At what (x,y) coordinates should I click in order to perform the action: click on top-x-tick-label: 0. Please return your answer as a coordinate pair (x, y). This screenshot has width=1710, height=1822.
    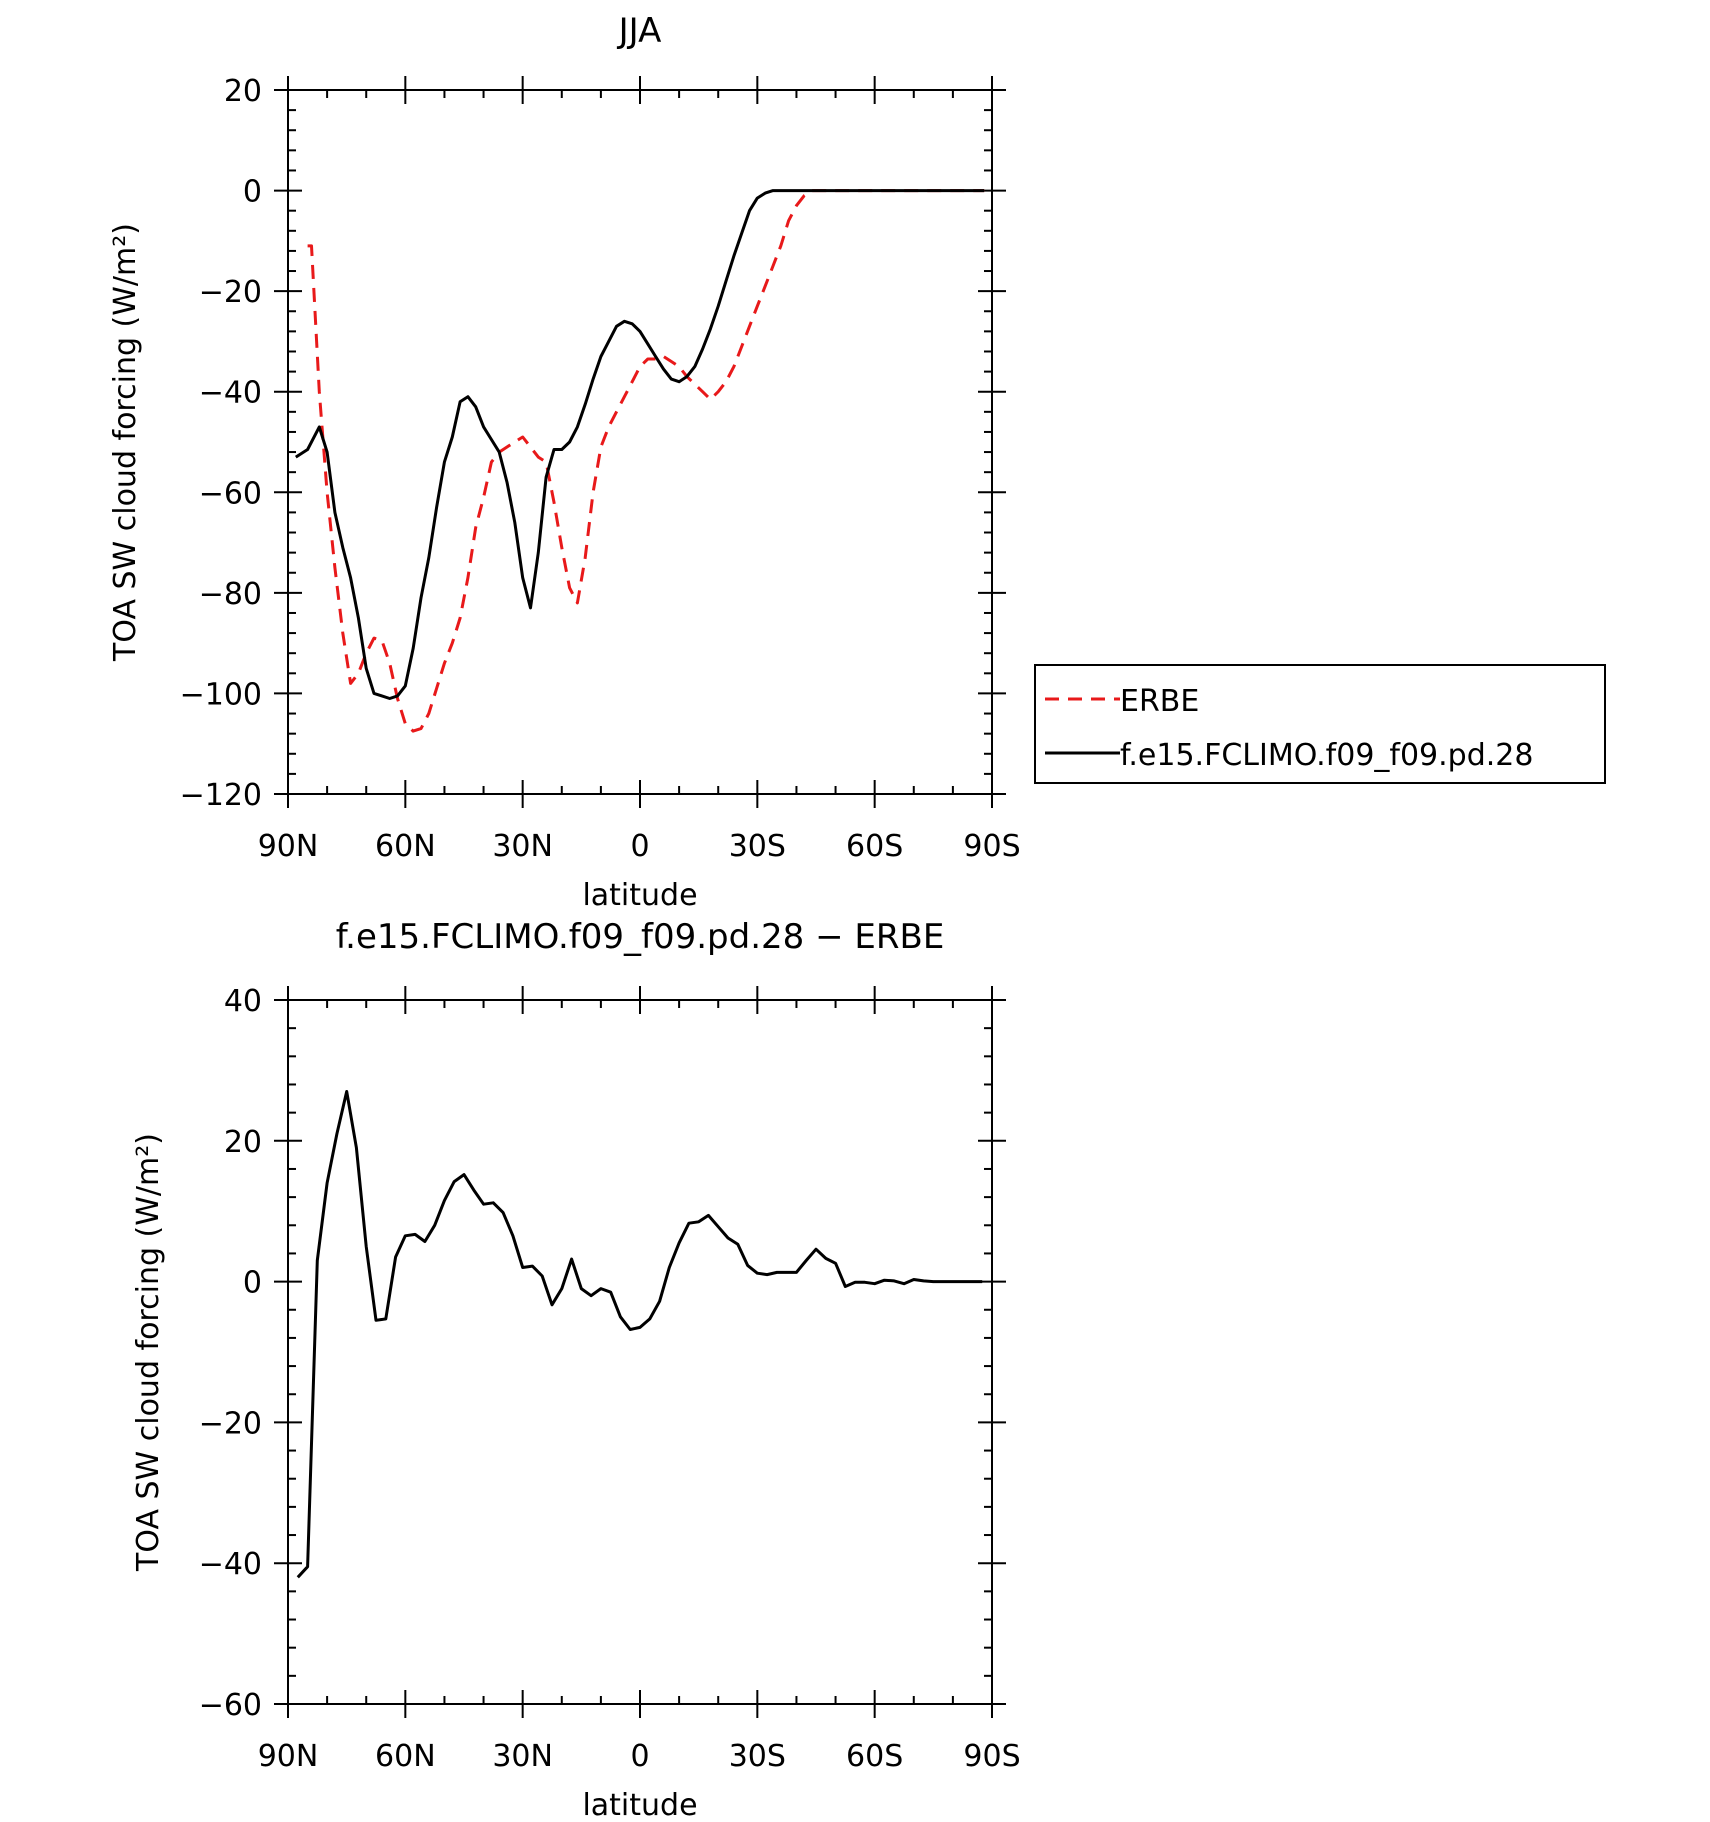
    Looking at the image, I should click on (639, 846).